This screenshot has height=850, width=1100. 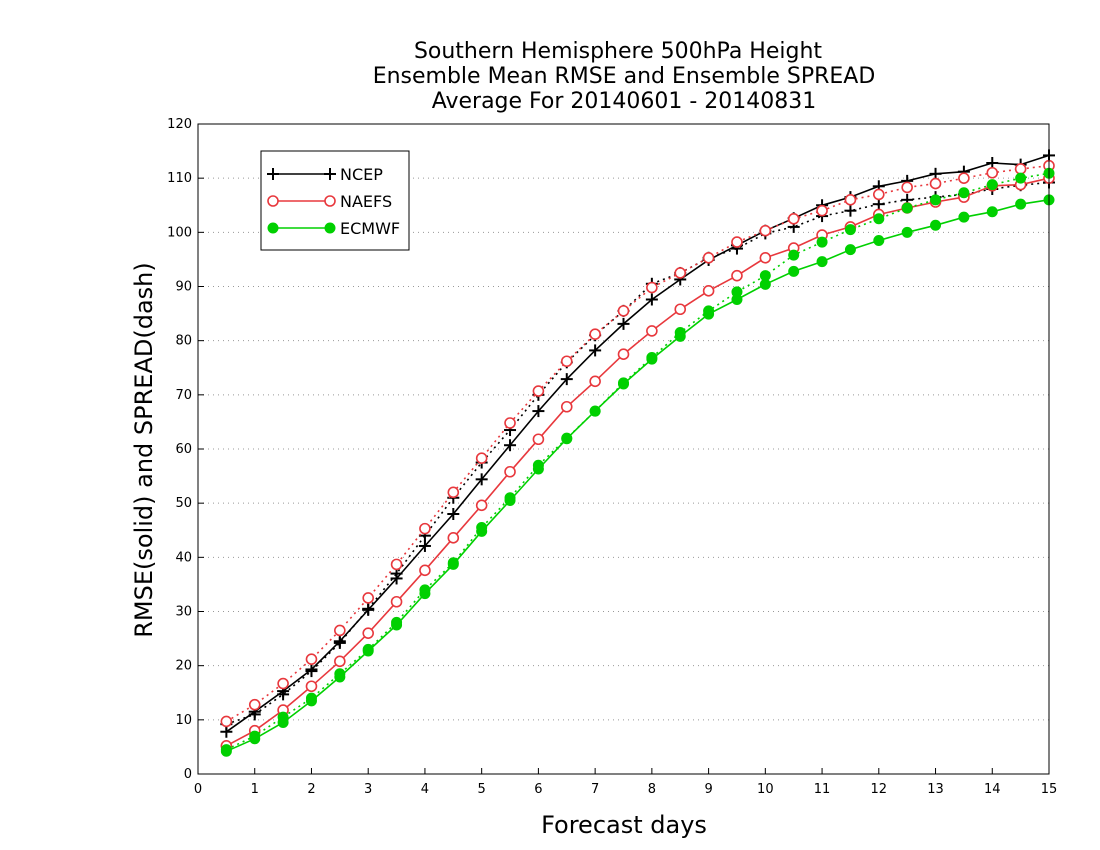 I want to click on x-tick-label: 4, so click(x=425, y=789).